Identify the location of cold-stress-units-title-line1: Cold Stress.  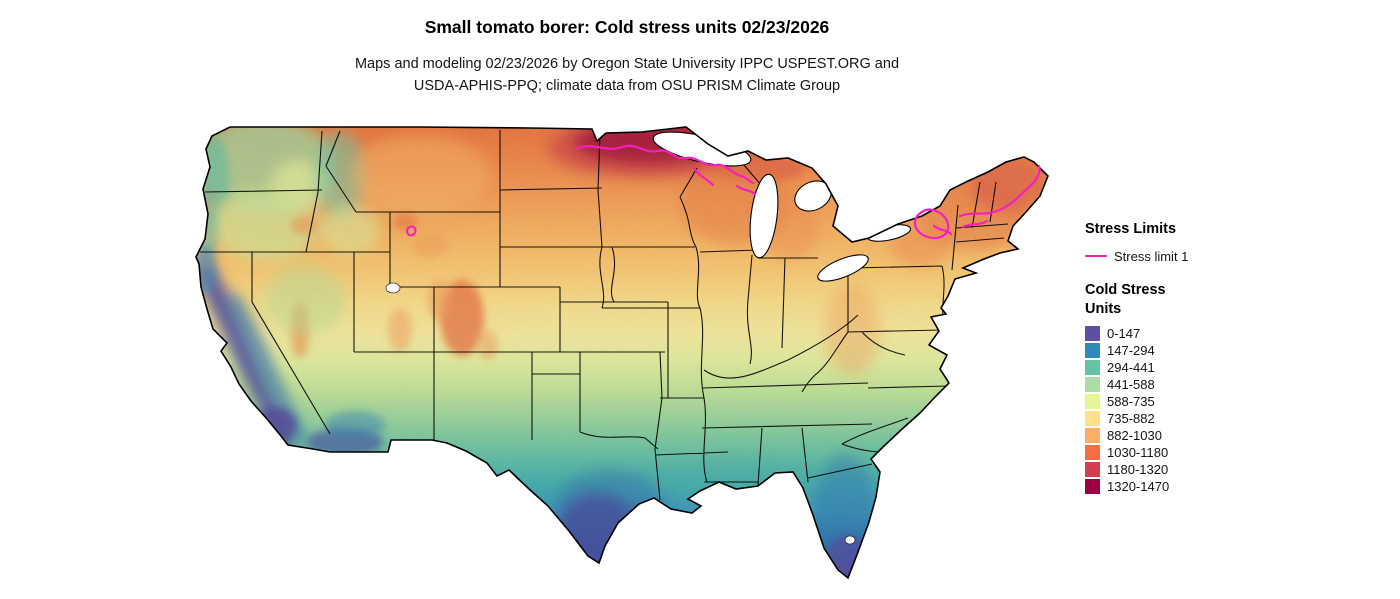
(1125, 290).